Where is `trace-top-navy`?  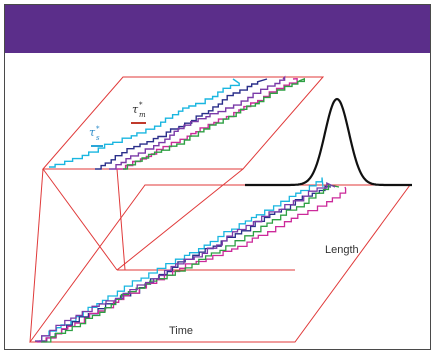
trace-top-navy is located at coordinates (181, 124).